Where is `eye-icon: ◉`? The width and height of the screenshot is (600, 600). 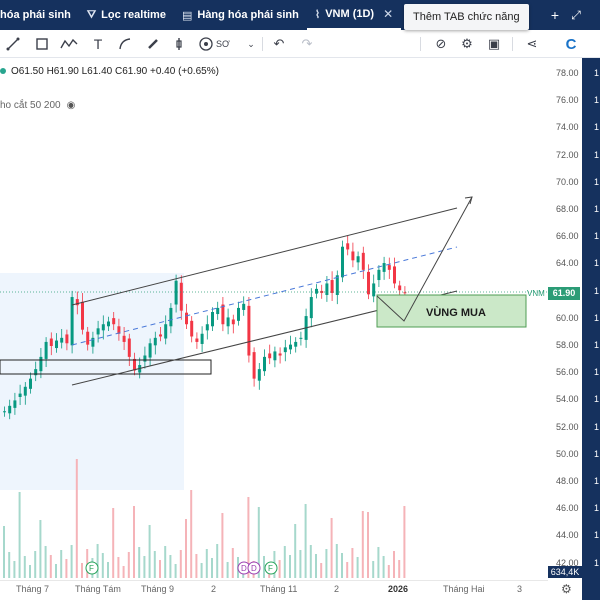 eye-icon: ◉ is located at coordinates (71, 105).